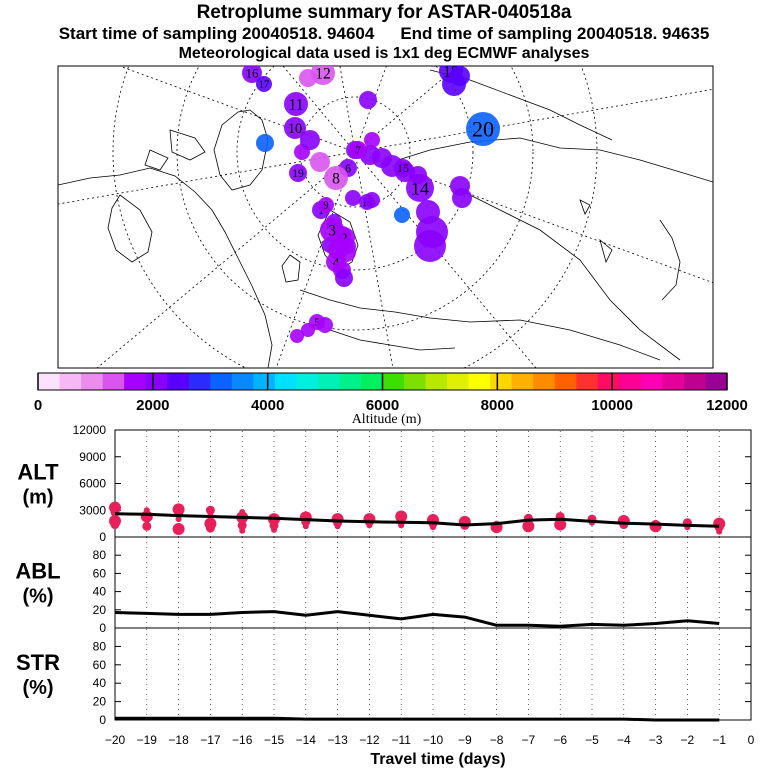 The height and width of the screenshot is (768, 768). Describe the element at coordinates (391, 399) in the screenshot. I see `altitude-colorbar: 0 2000 4000 6000 8000 10000 12000 Altitude (m)` at that location.